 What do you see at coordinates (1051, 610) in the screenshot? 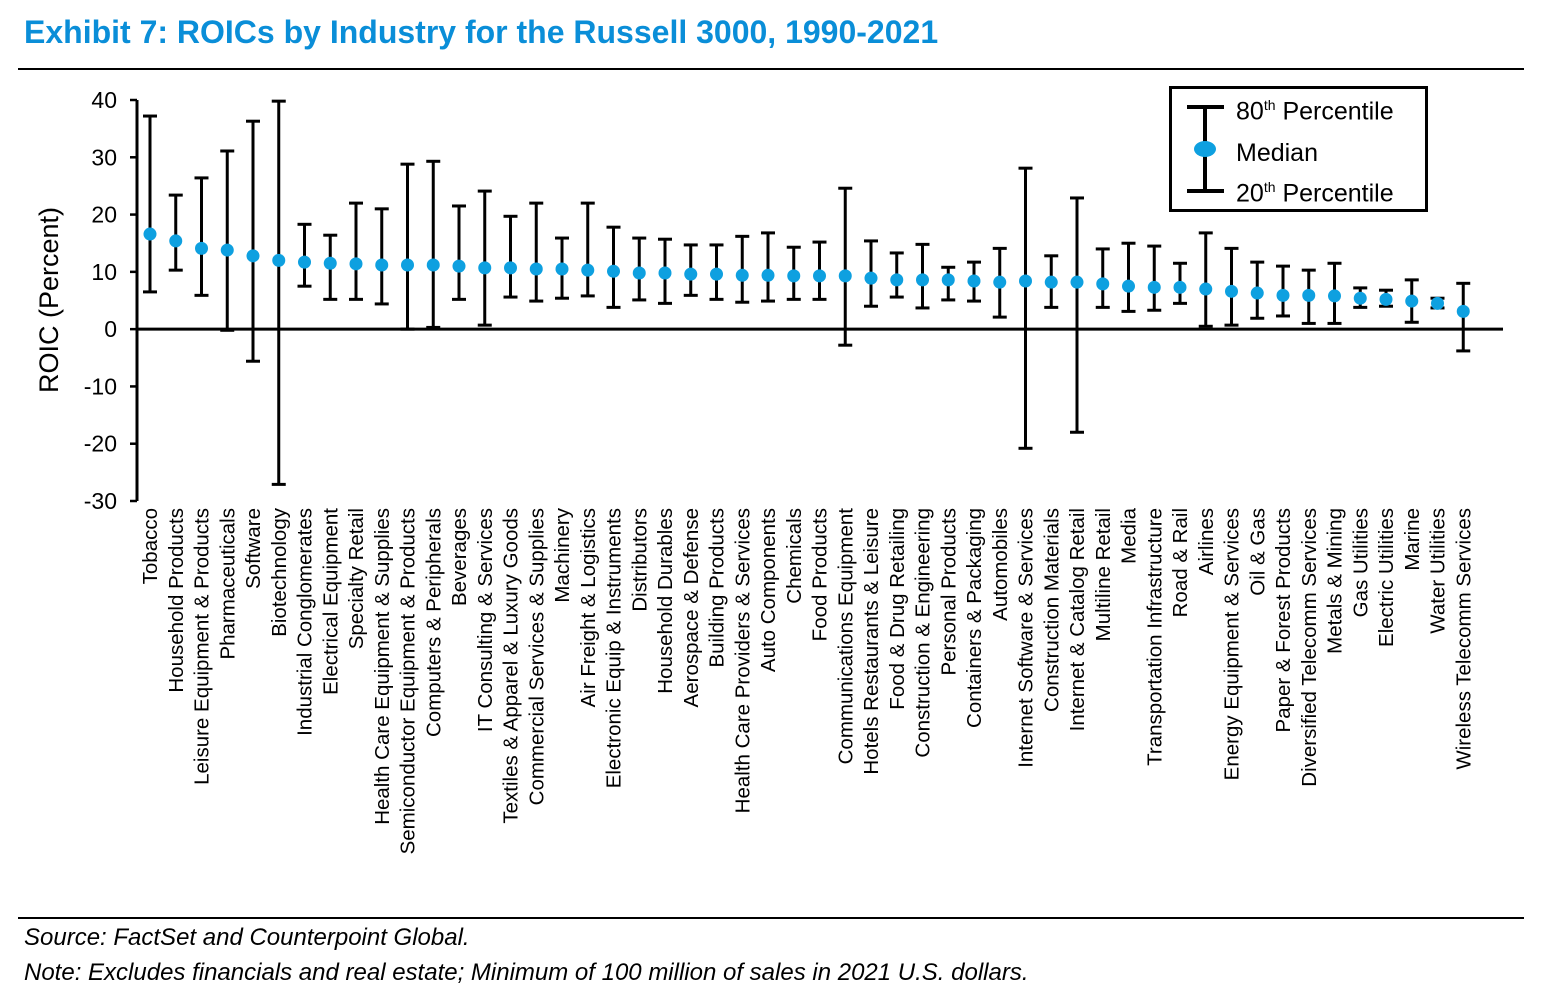
I see `x-tick-label: Construction Materials` at bounding box center [1051, 610].